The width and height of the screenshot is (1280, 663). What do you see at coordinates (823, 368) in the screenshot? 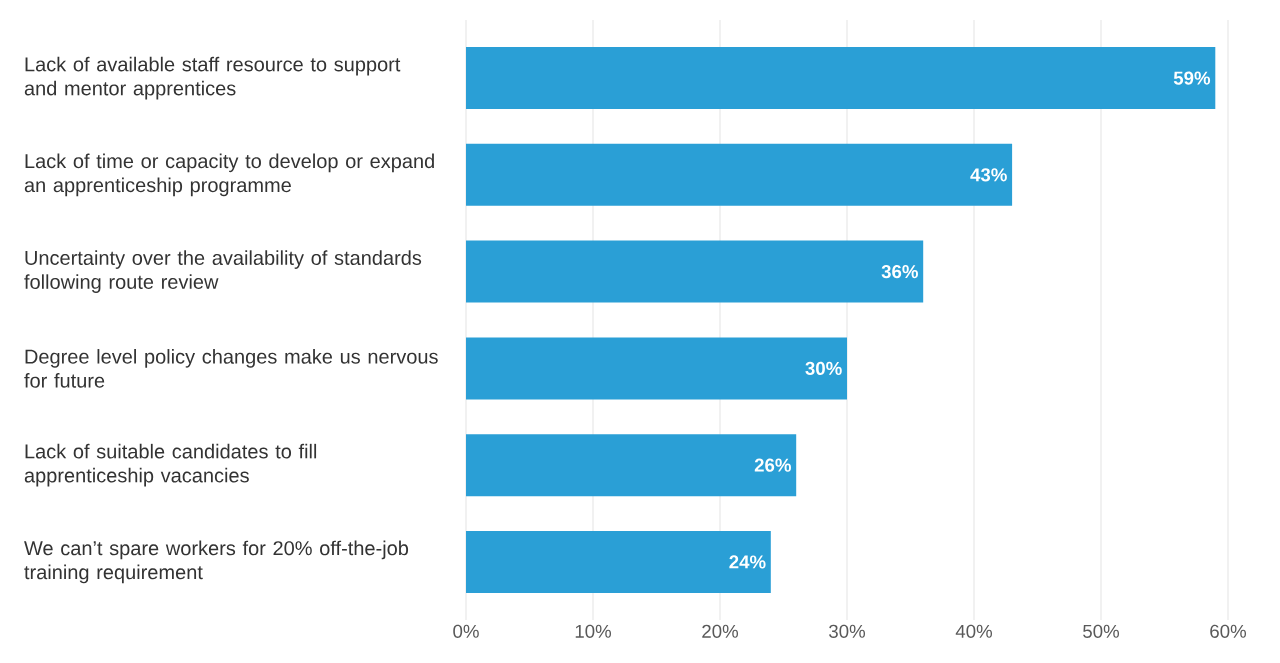
I see `data-label: 30%` at bounding box center [823, 368].